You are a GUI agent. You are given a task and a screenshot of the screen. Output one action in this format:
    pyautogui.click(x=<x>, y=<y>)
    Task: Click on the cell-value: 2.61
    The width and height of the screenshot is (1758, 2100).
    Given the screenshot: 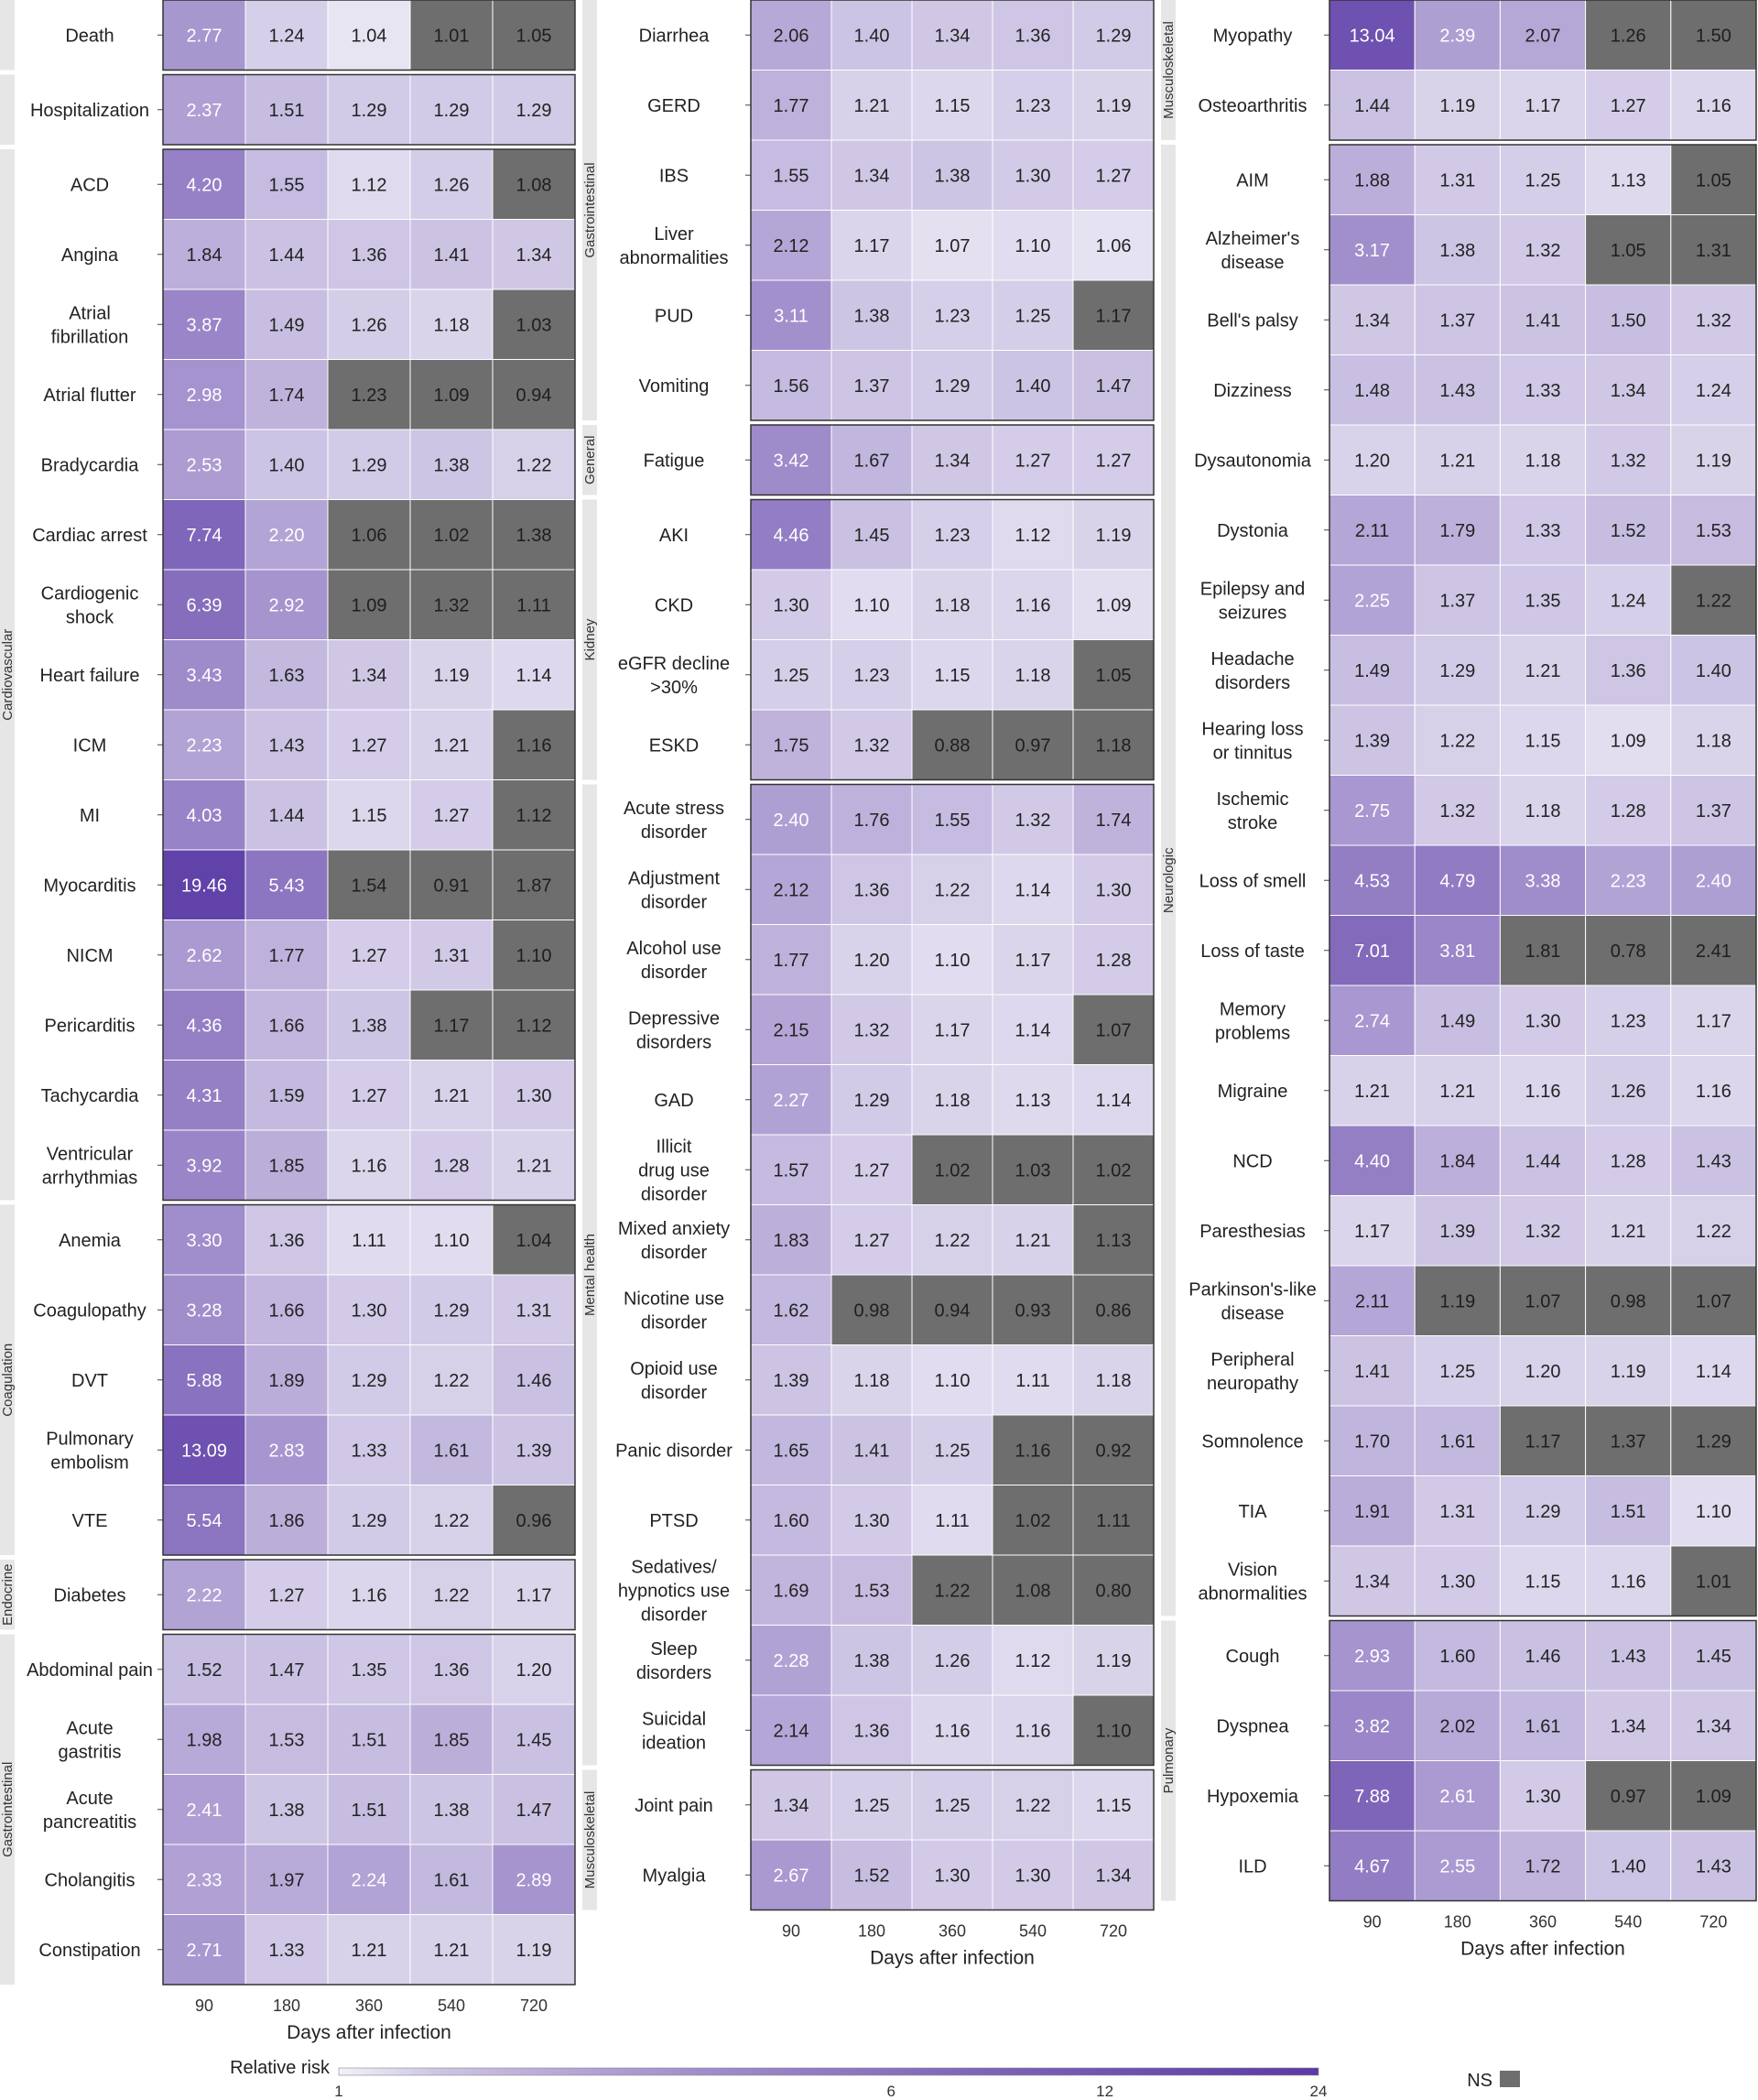 What is the action you would take?
    pyautogui.click(x=1457, y=1797)
    